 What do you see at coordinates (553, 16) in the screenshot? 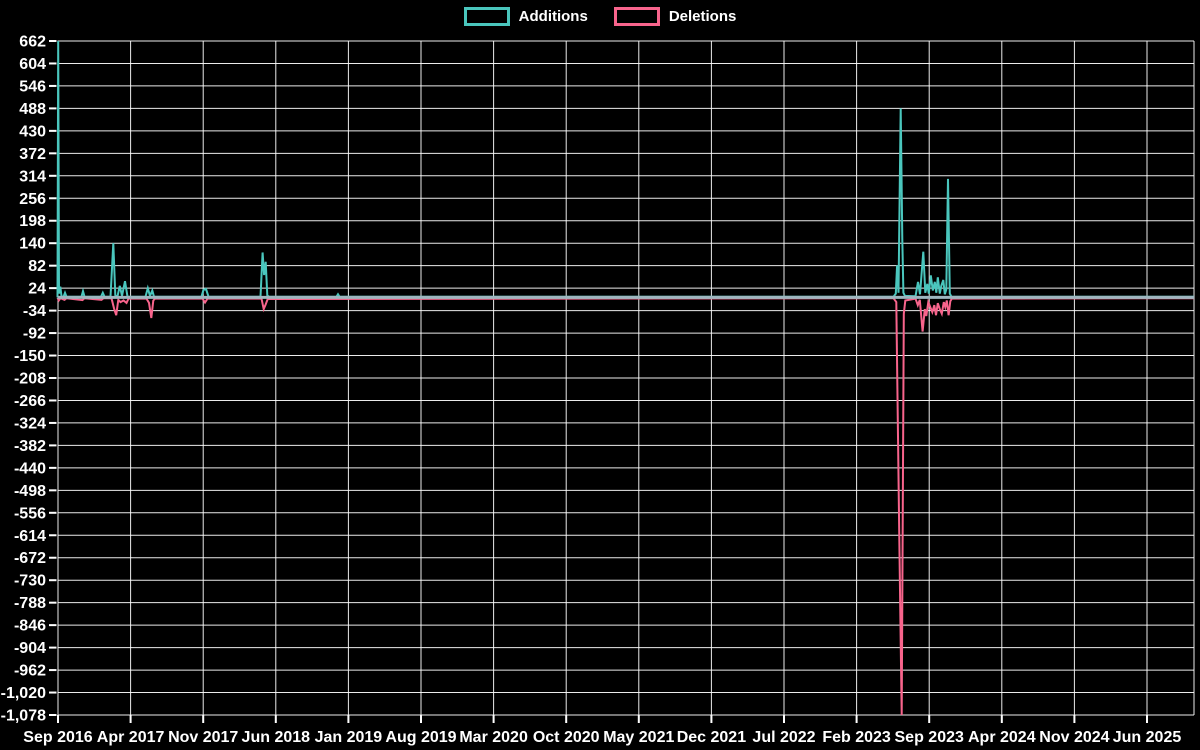
I see `additions-legend-label: Additions` at bounding box center [553, 16].